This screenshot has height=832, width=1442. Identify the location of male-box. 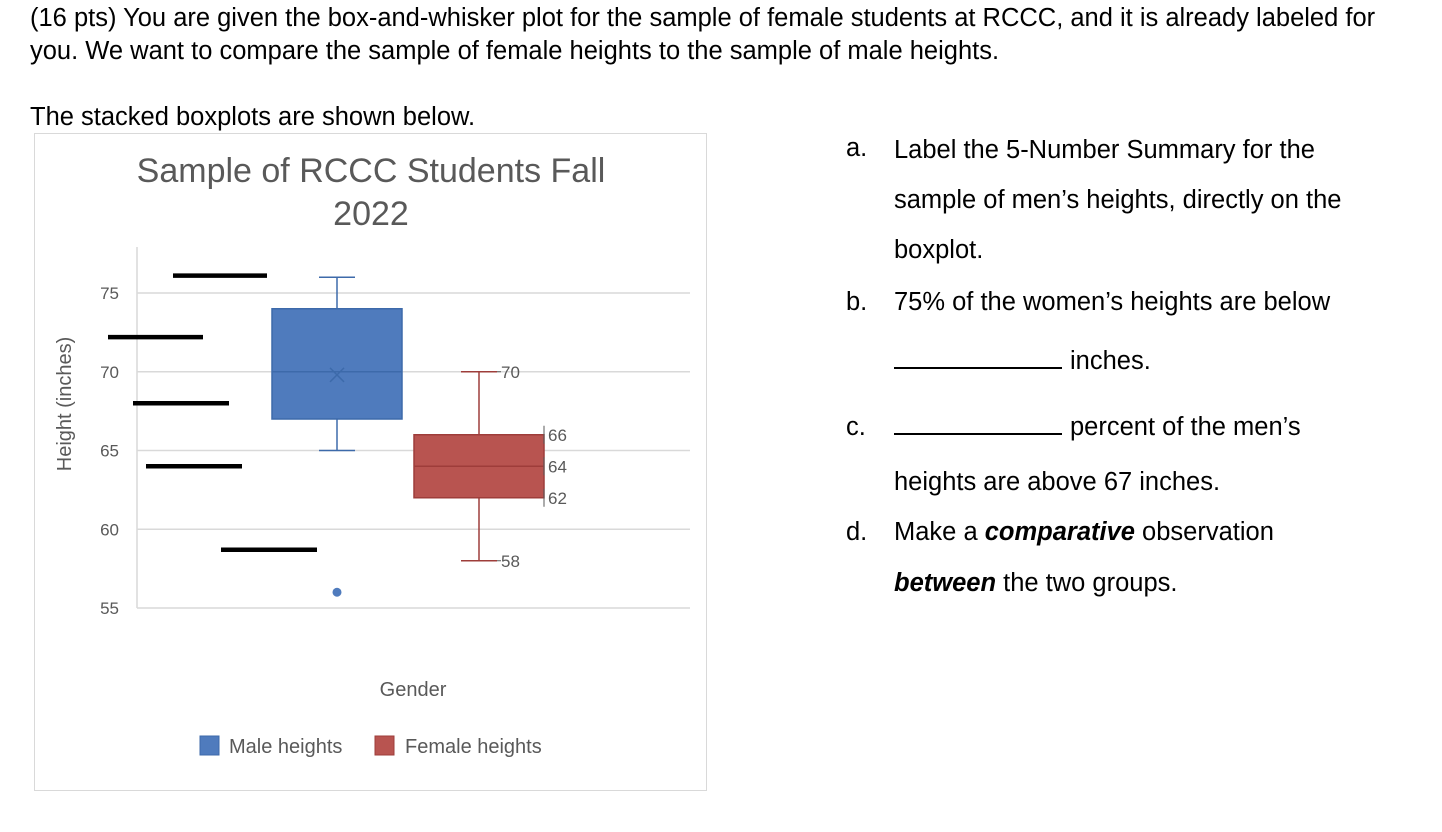
(337, 364).